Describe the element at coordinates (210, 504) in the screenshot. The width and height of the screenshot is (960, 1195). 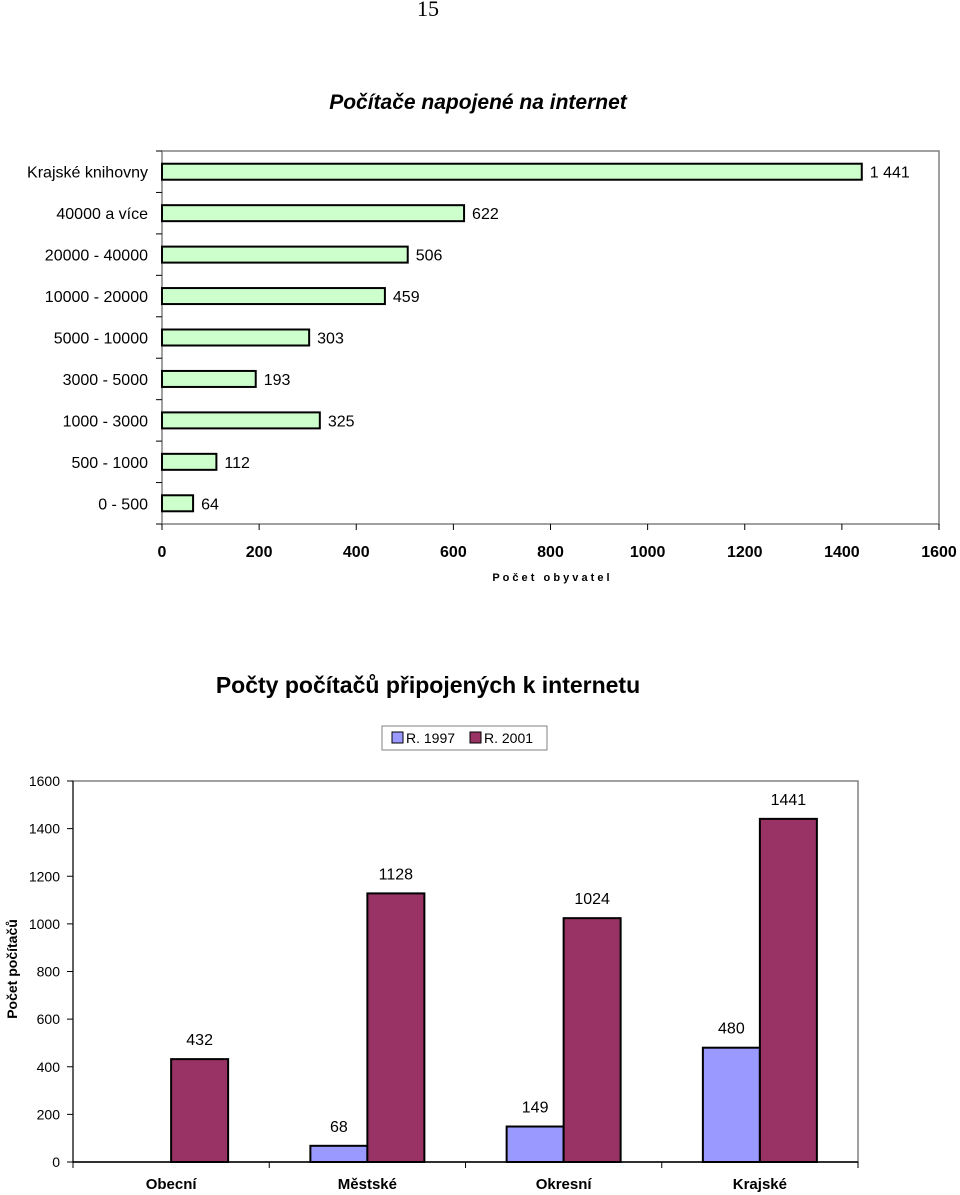
I see `data-label: 64` at that location.